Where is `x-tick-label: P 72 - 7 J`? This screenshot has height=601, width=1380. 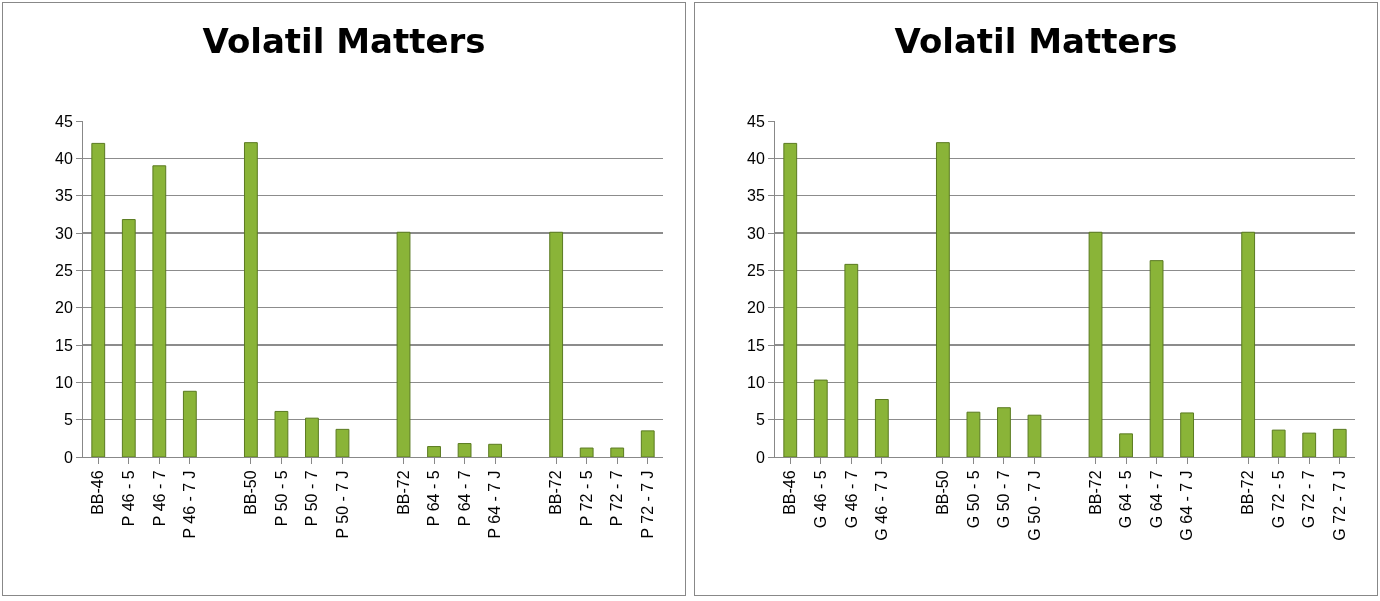
x-tick-label: P 72 - 7 J is located at coordinates (647, 504).